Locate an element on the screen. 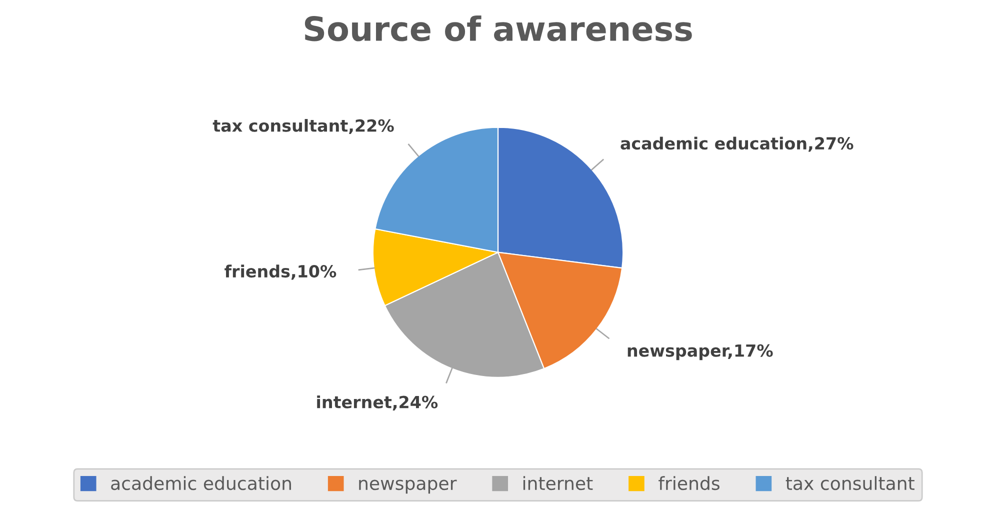  data-label: academic education,27% is located at coordinates (737, 144).